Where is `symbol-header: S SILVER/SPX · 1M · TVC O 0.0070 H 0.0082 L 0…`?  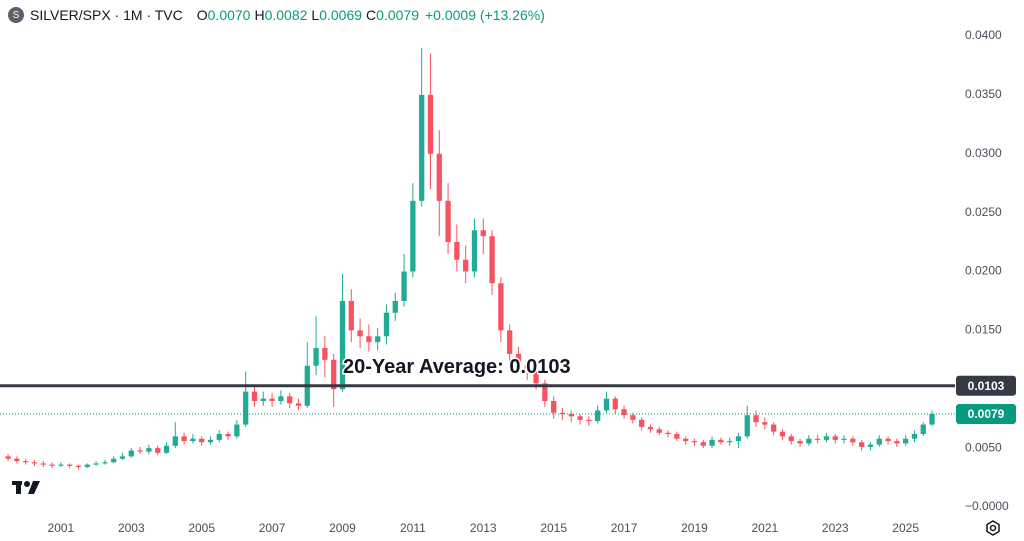
symbol-header: S SILVER/SPX · 1M · TVC O 0.0070 H 0.0082 L 0… is located at coordinates (276, 15).